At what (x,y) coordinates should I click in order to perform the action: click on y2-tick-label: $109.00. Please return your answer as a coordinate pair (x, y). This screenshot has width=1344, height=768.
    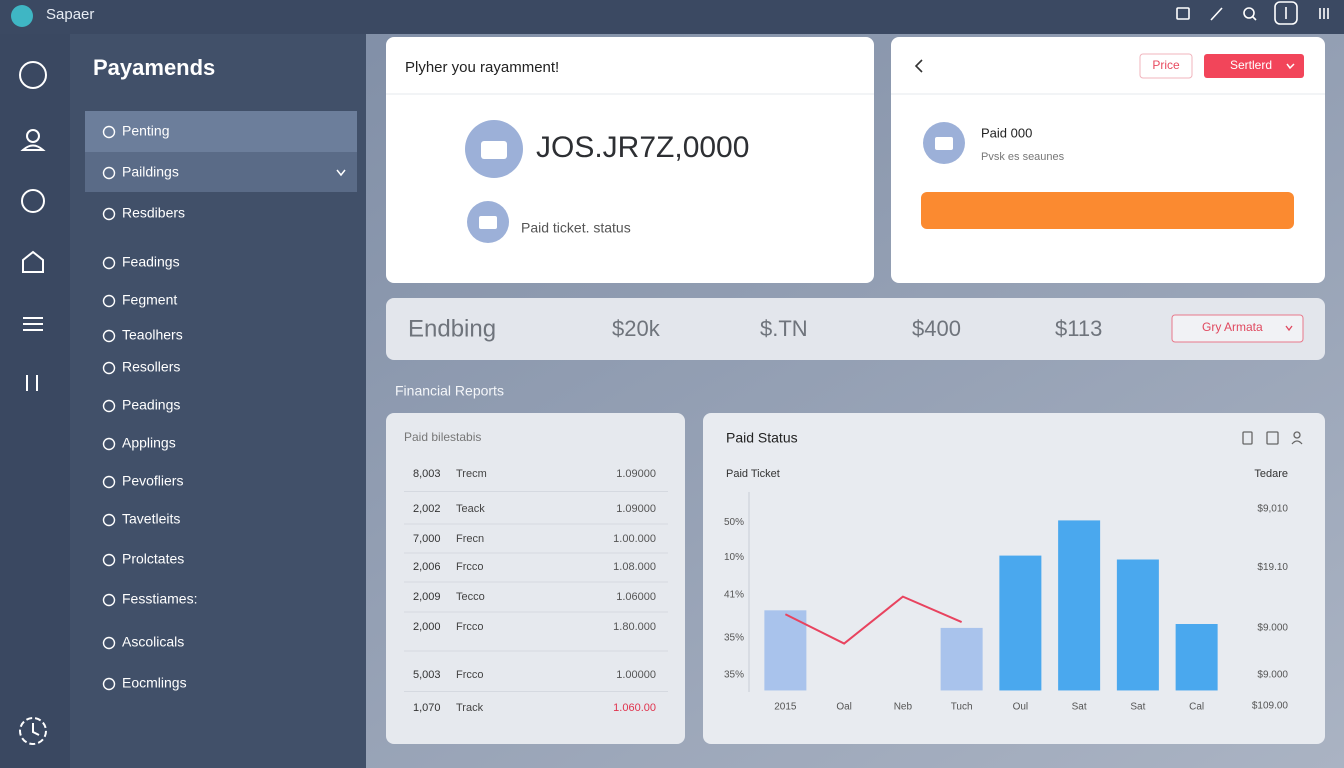
    Looking at the image, I should click on (1270, 706).